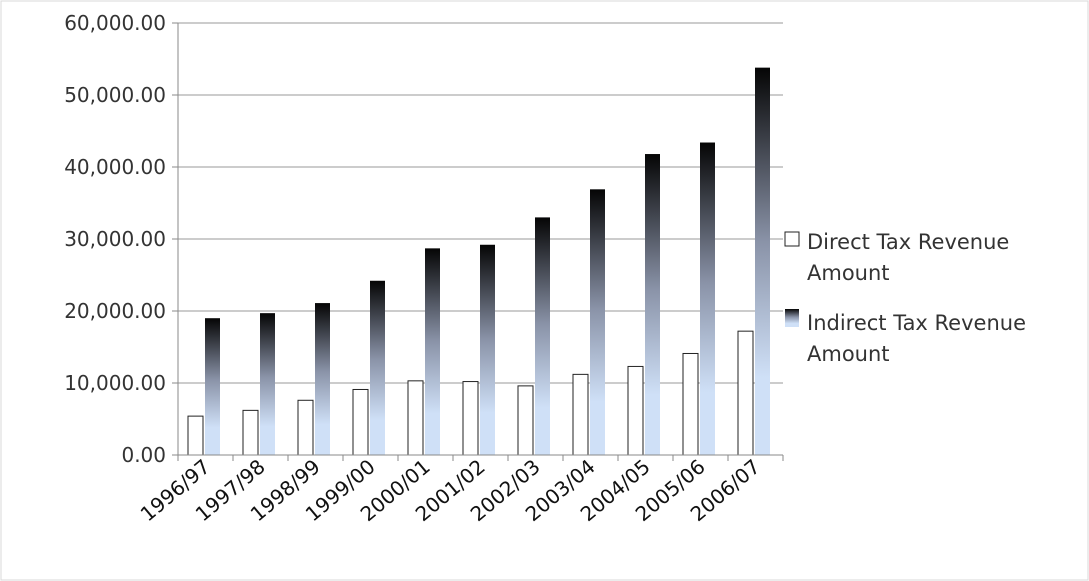 The width and height of the screenshot is (1089, 581). What do you see at coordinates (707, 298) in the screenshot?
I see `bar-indirect-2005/06` at bounding box center [707, 298].